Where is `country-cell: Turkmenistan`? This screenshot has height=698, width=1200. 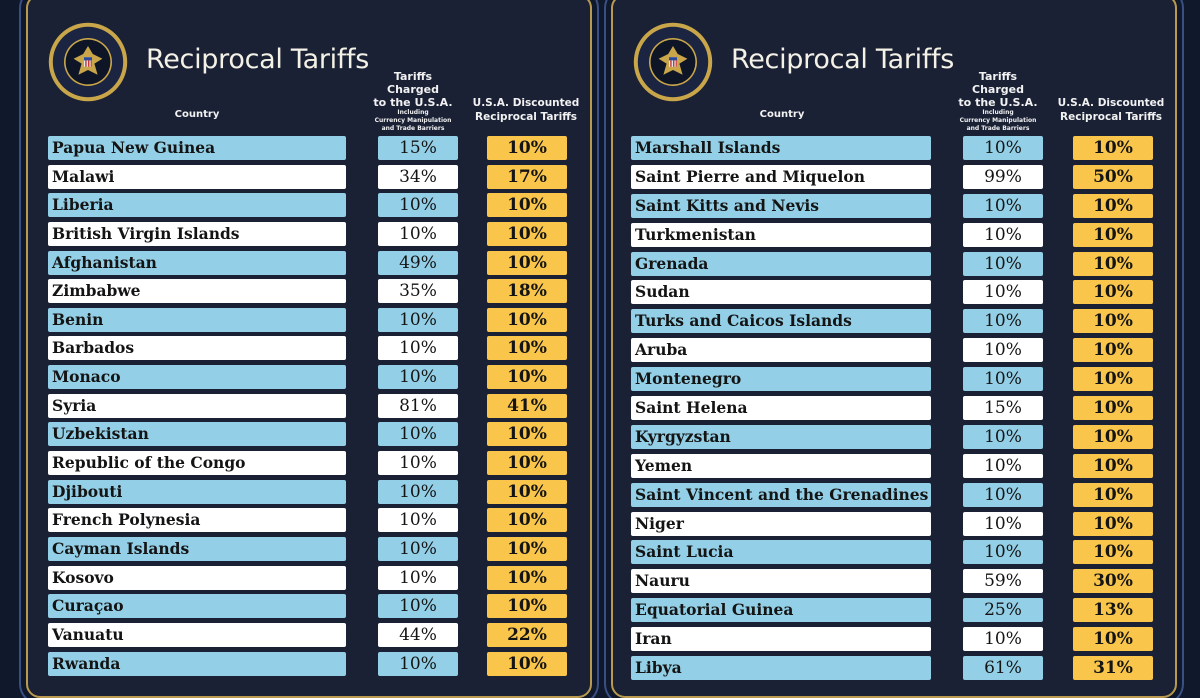
country-cell: Turkmenistan is located at coordinates (781, 234).